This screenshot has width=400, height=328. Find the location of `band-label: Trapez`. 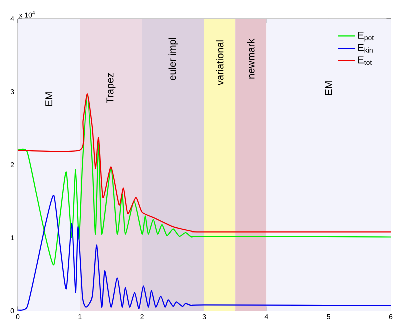

band-label: Trapez is located at coordinates (111, 88).